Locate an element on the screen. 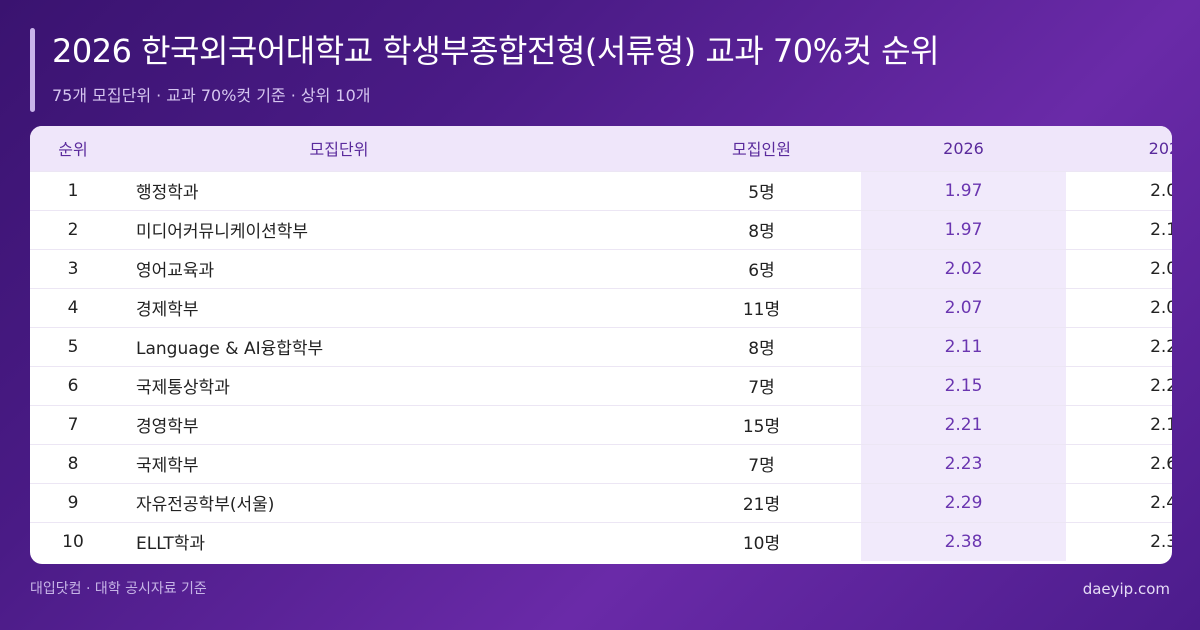 This screenshot has width=1200, height=630. table-row: 9 자유전공학부(서울) 21명 2.29 2.43 is located at coordinates (601, 502).